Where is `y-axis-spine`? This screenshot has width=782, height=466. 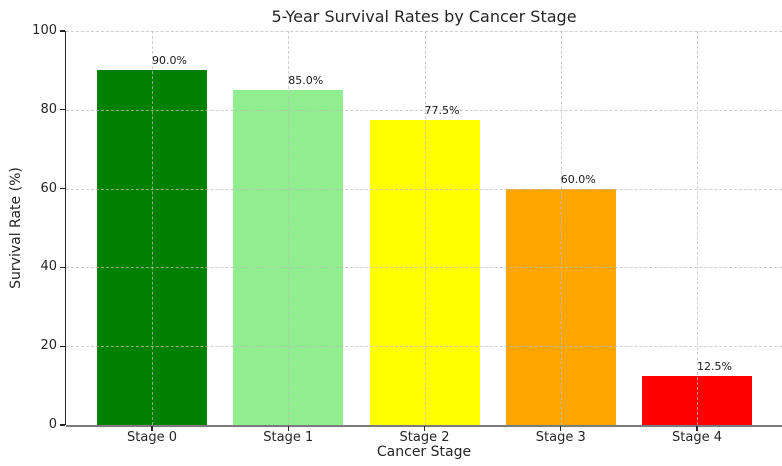
y-axis-spine is located at coordinates (65, 228).